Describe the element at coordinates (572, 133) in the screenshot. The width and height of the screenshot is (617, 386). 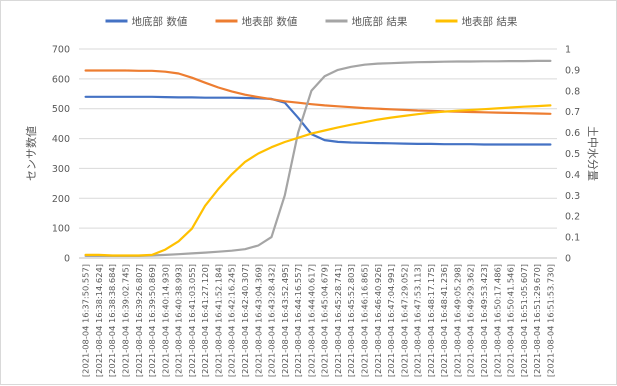
I see `y-right-tick-label: 0.6` at that location.